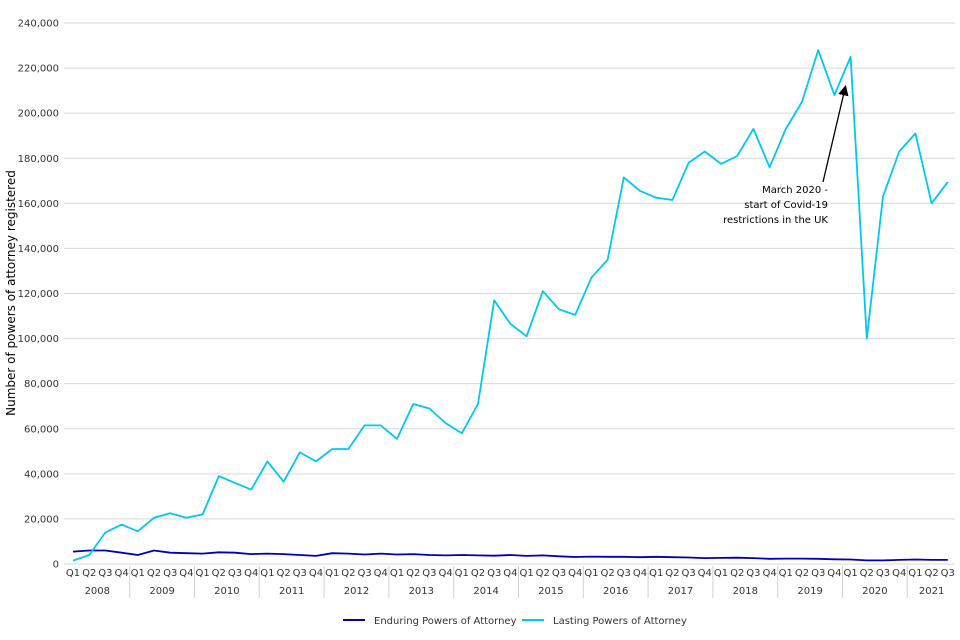  I want to click on legend-label: Enduring Powers of Attorney, so click(445, 621).